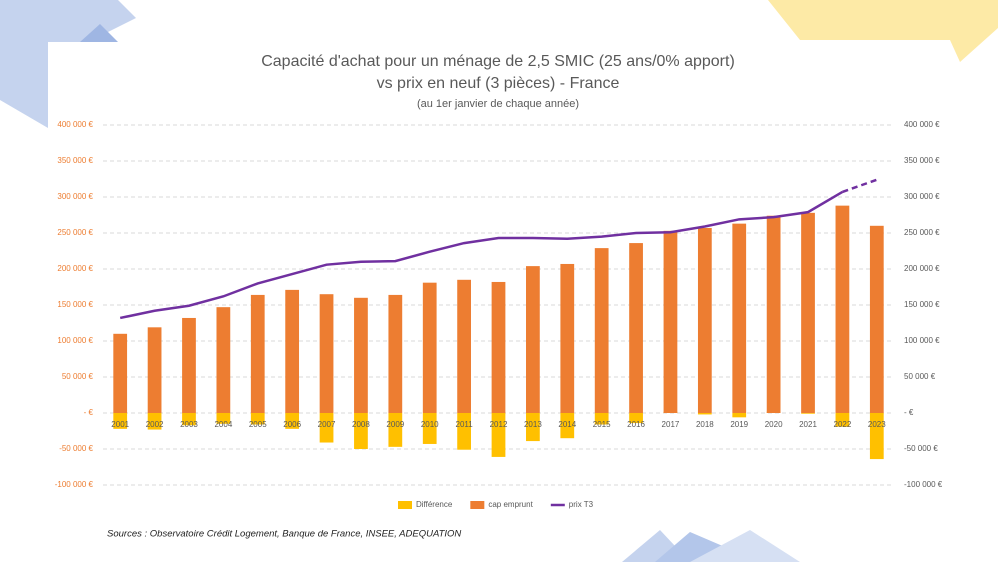 The image size is (998, 562). Describe the element at coordinates (774, 424) in the screenshot. I see `x-tick-label: 2020` at that location.